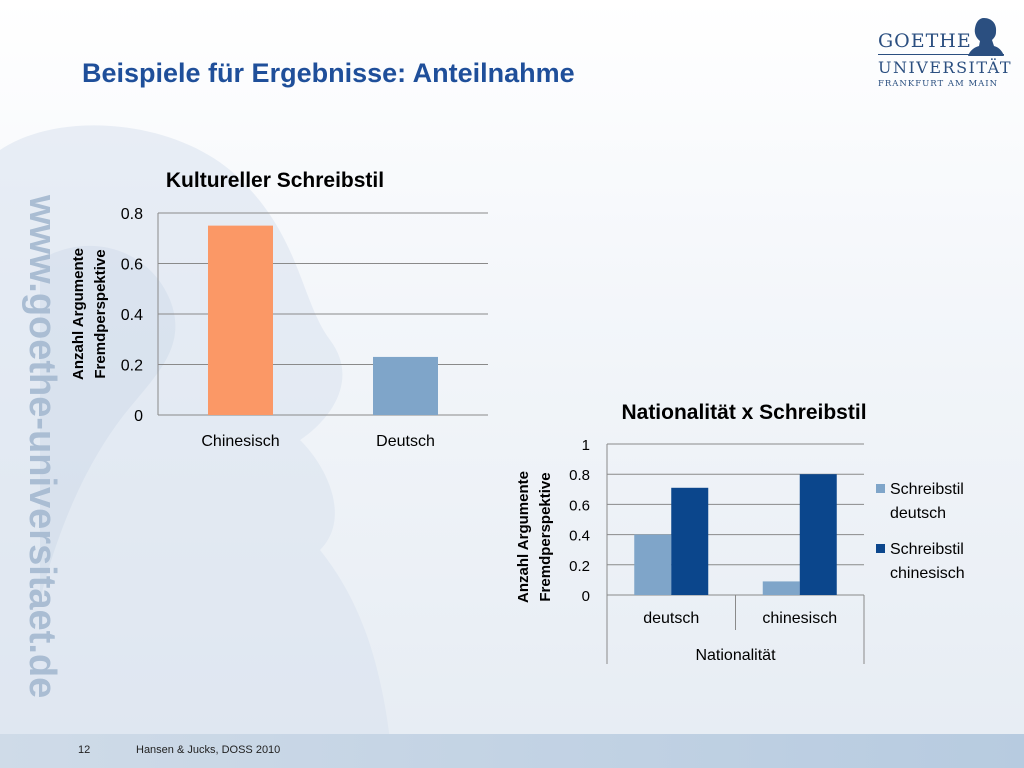  I want to click on y-tick-label: 1, so click(586, 445).